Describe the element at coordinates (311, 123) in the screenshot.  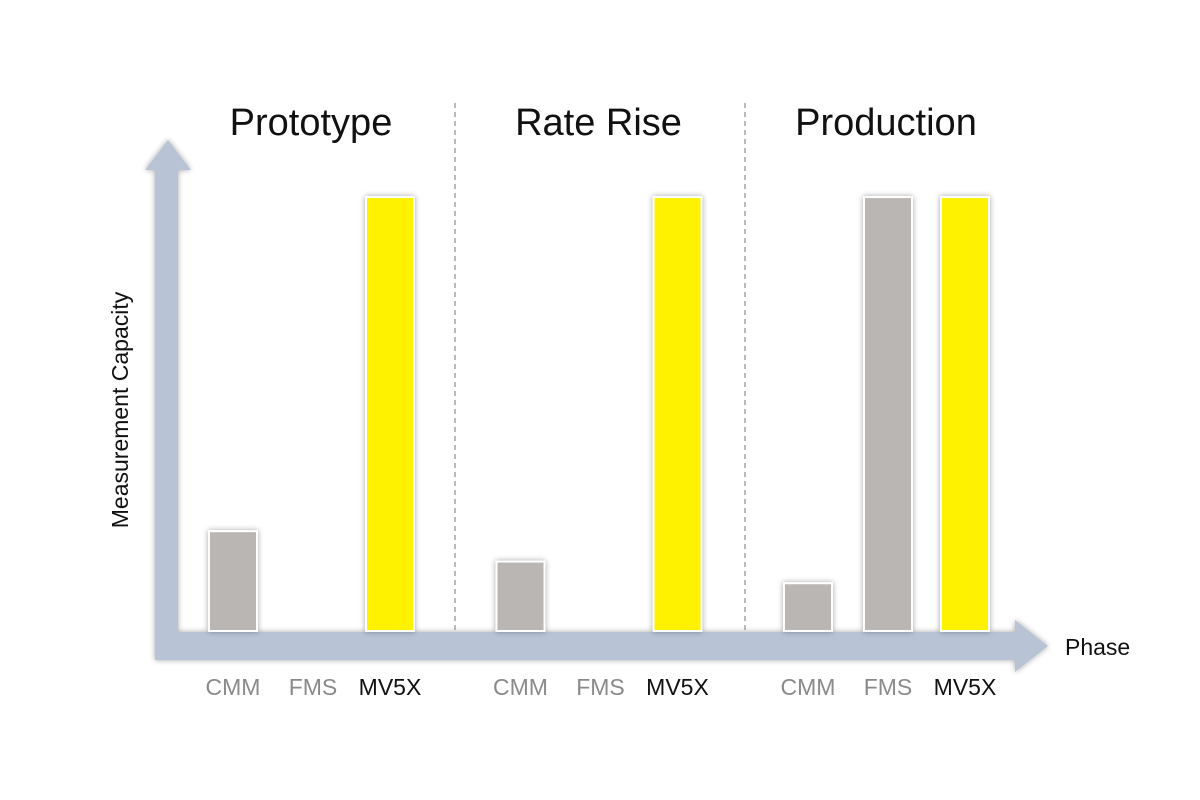
I see `group-title: Prototype` at that location.